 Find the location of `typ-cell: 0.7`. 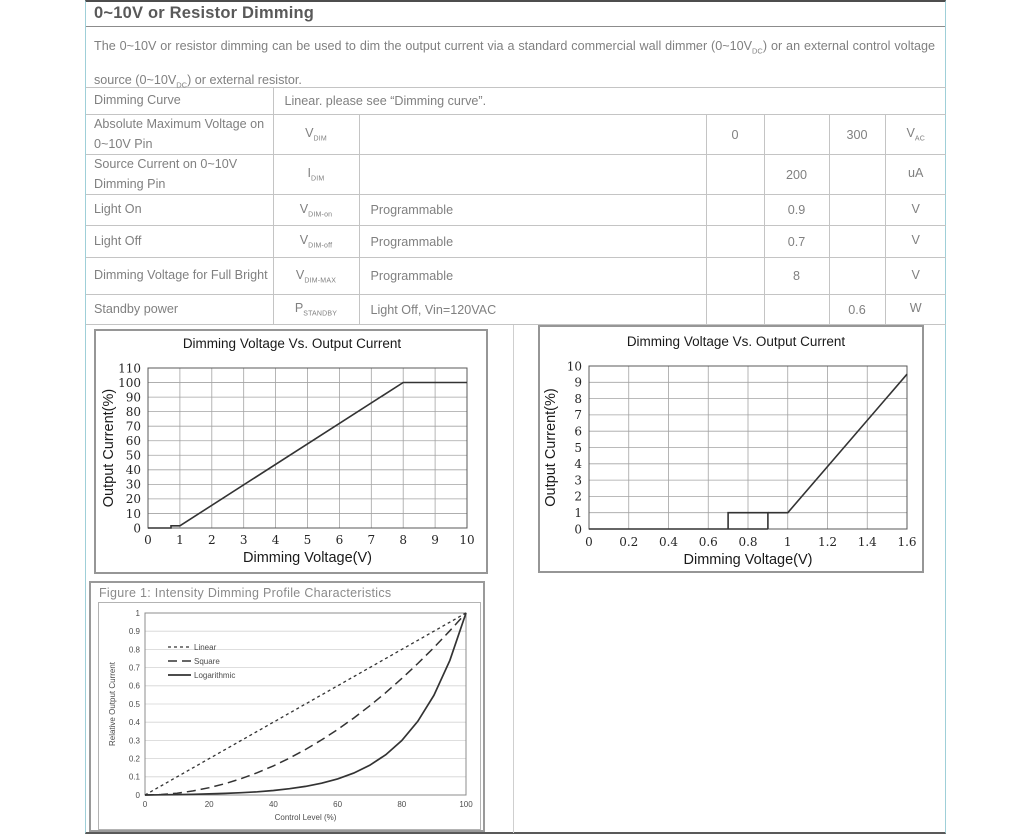

typ-cell: 0.7 is located at coordinates (796, 242).